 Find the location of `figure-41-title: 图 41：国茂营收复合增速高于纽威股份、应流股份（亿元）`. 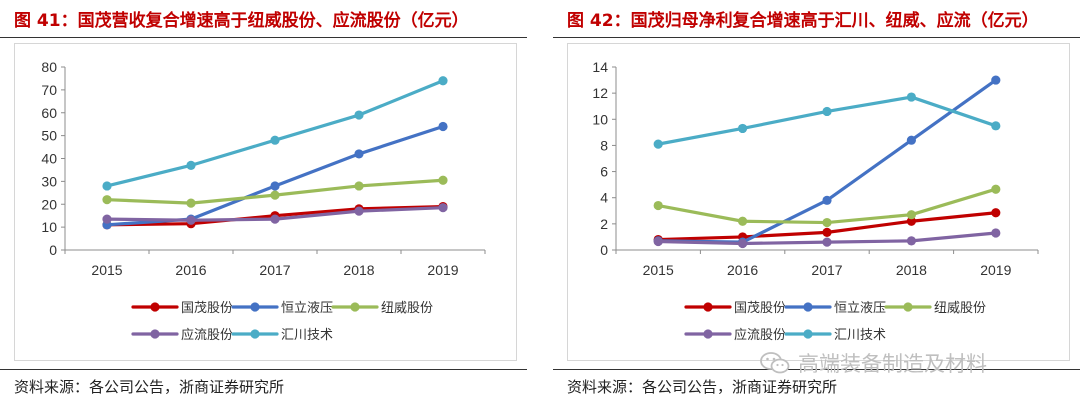

figure-41-title: 图 41：国茂营收复合增速高于纽威股份、应流股份（亿元） is located at coordinates (241, 21).